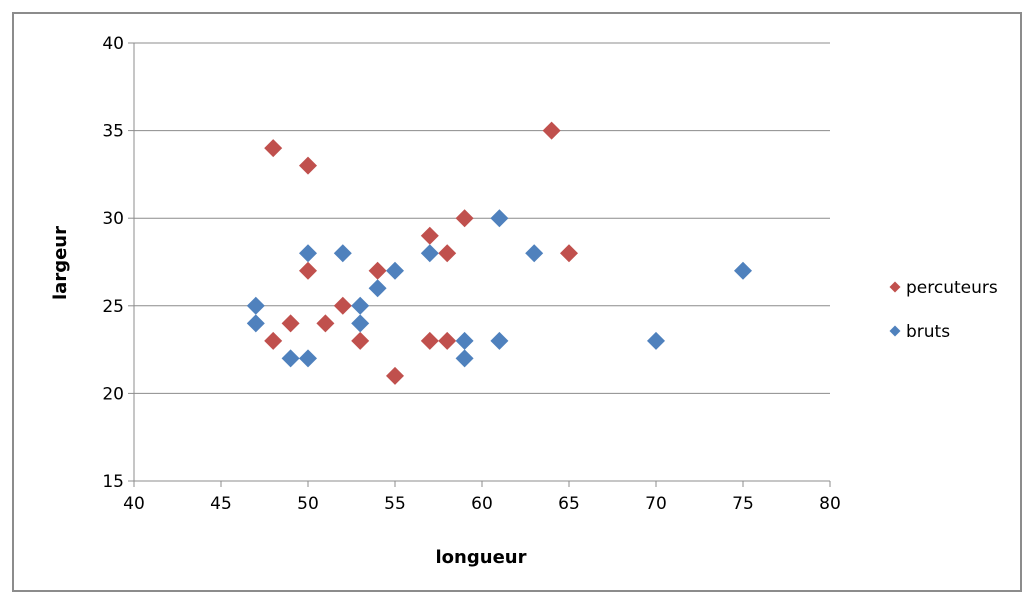  What do you see at coordinates (113, 307) in the screenshot?
I see `y-tick-label: 25` at bounding box center [113, 307].